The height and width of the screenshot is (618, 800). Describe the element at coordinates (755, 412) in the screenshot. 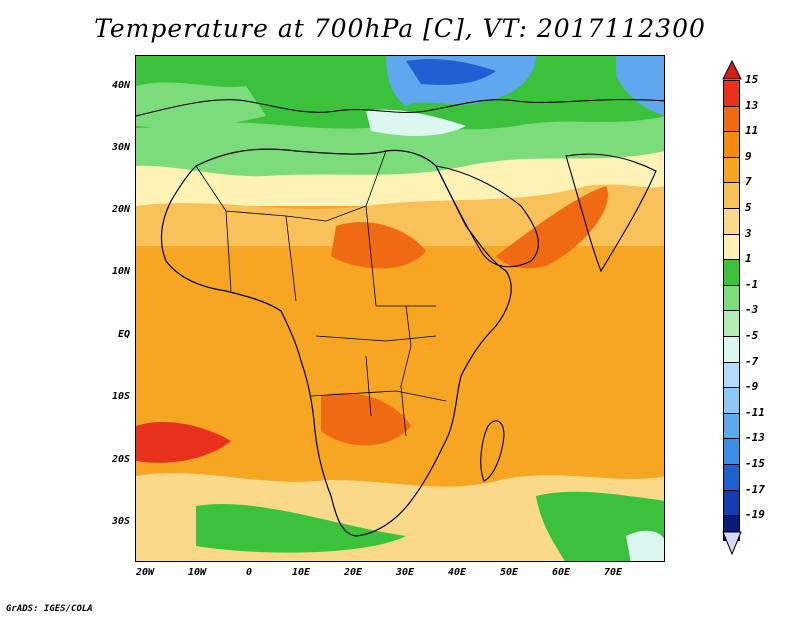

I see `colorbar-label: -11` at that location.